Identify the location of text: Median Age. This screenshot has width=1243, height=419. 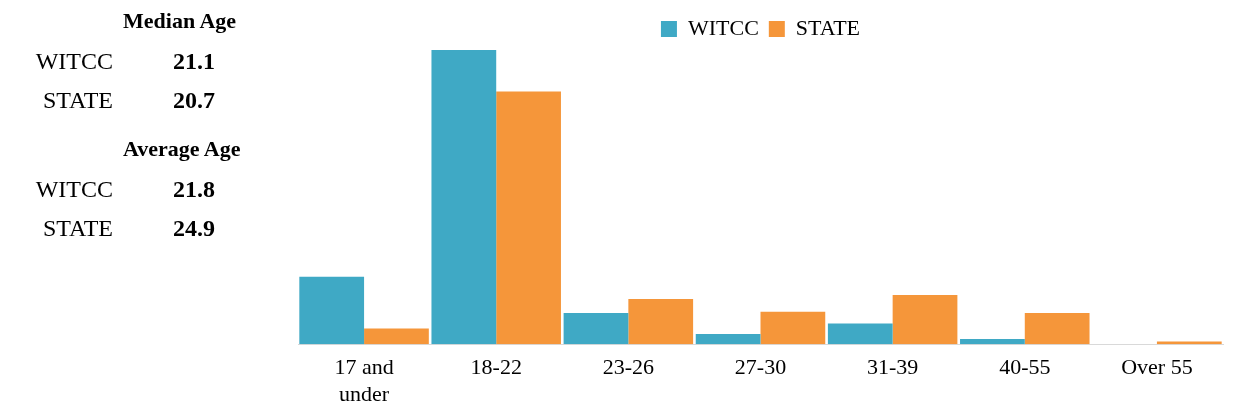
(180, 21).